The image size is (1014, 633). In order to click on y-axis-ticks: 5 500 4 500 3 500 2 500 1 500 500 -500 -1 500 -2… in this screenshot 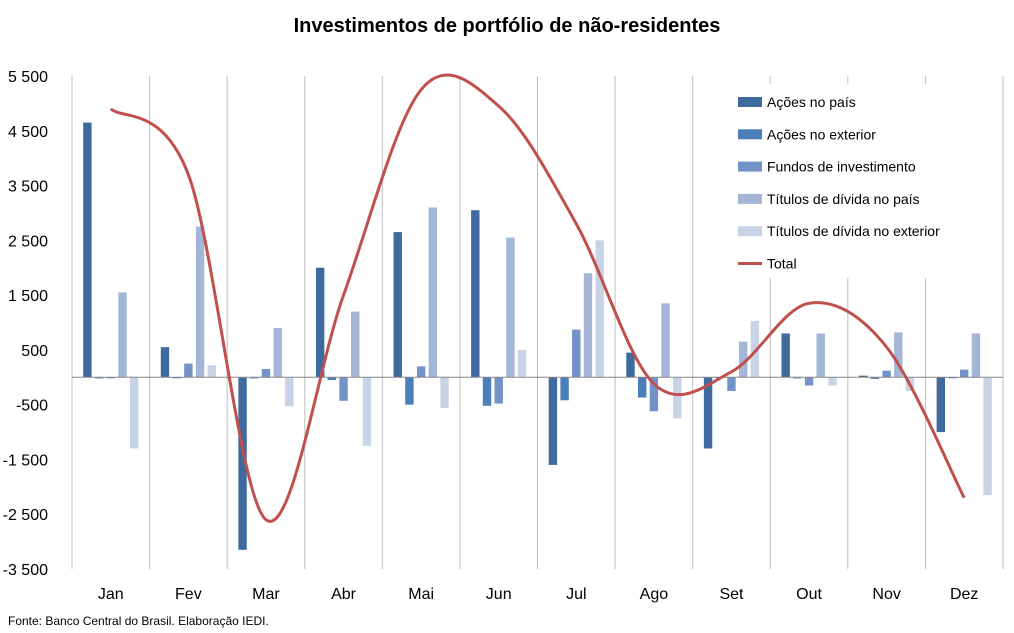, I will do `click(25, 324)`.